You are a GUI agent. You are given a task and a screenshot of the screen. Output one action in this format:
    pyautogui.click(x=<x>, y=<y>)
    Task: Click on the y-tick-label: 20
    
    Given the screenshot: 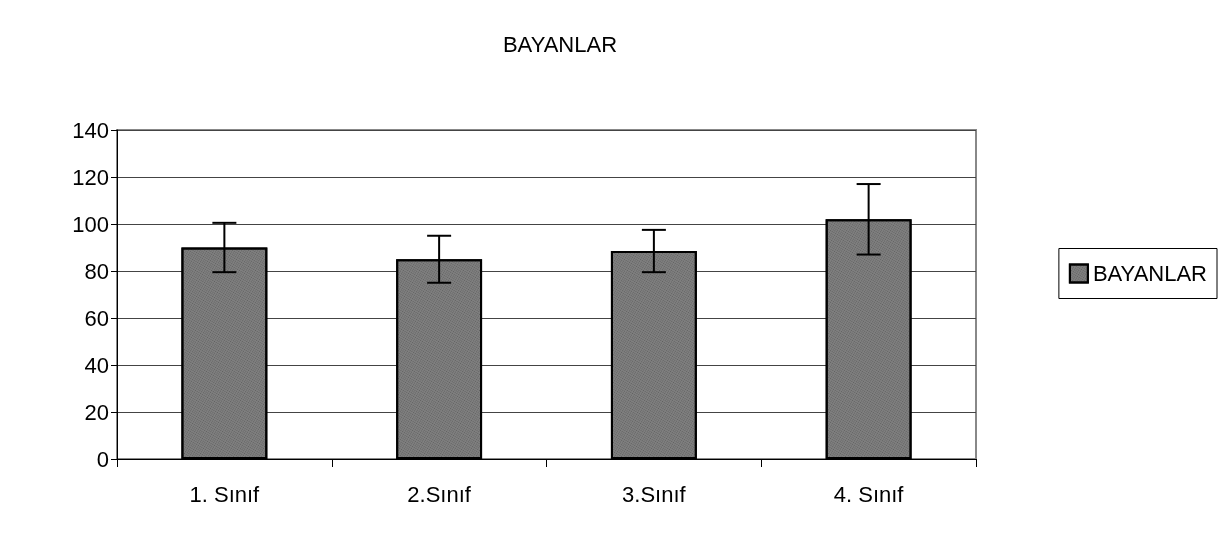 What is the action you would take?
    pyautogui.click(x=96, y=412)
    